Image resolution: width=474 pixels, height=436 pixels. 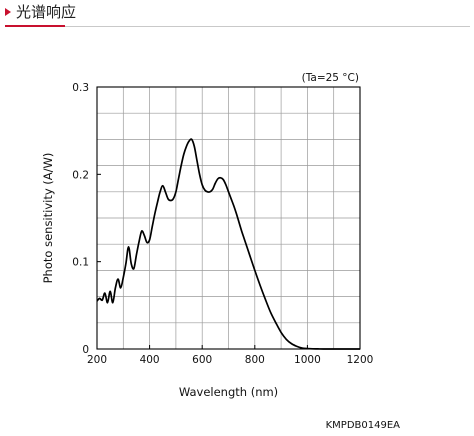 I want to click on x-tick-label: 1000, so click(x=307, y=360).